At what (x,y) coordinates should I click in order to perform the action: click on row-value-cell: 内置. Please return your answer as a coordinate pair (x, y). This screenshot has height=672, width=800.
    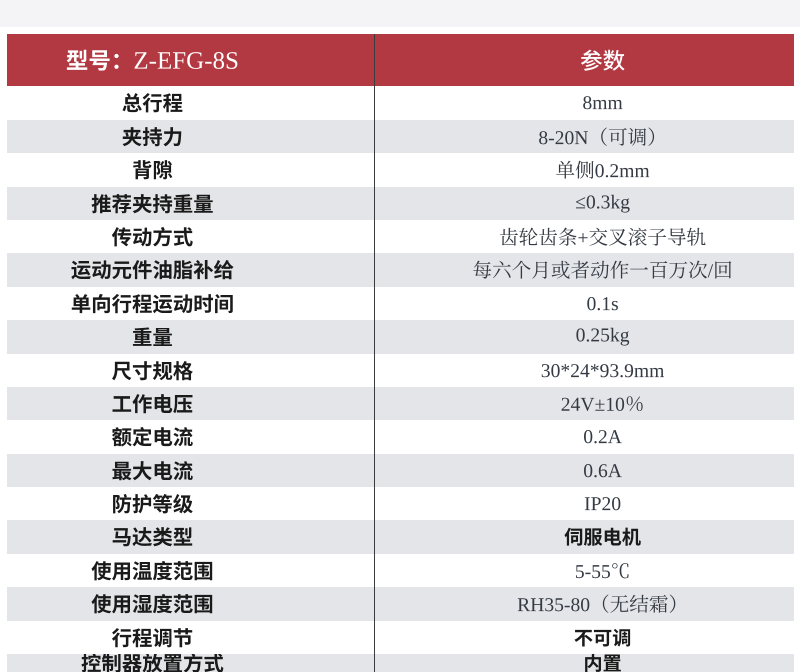
    Looking at the image, I should click on (602, 663).